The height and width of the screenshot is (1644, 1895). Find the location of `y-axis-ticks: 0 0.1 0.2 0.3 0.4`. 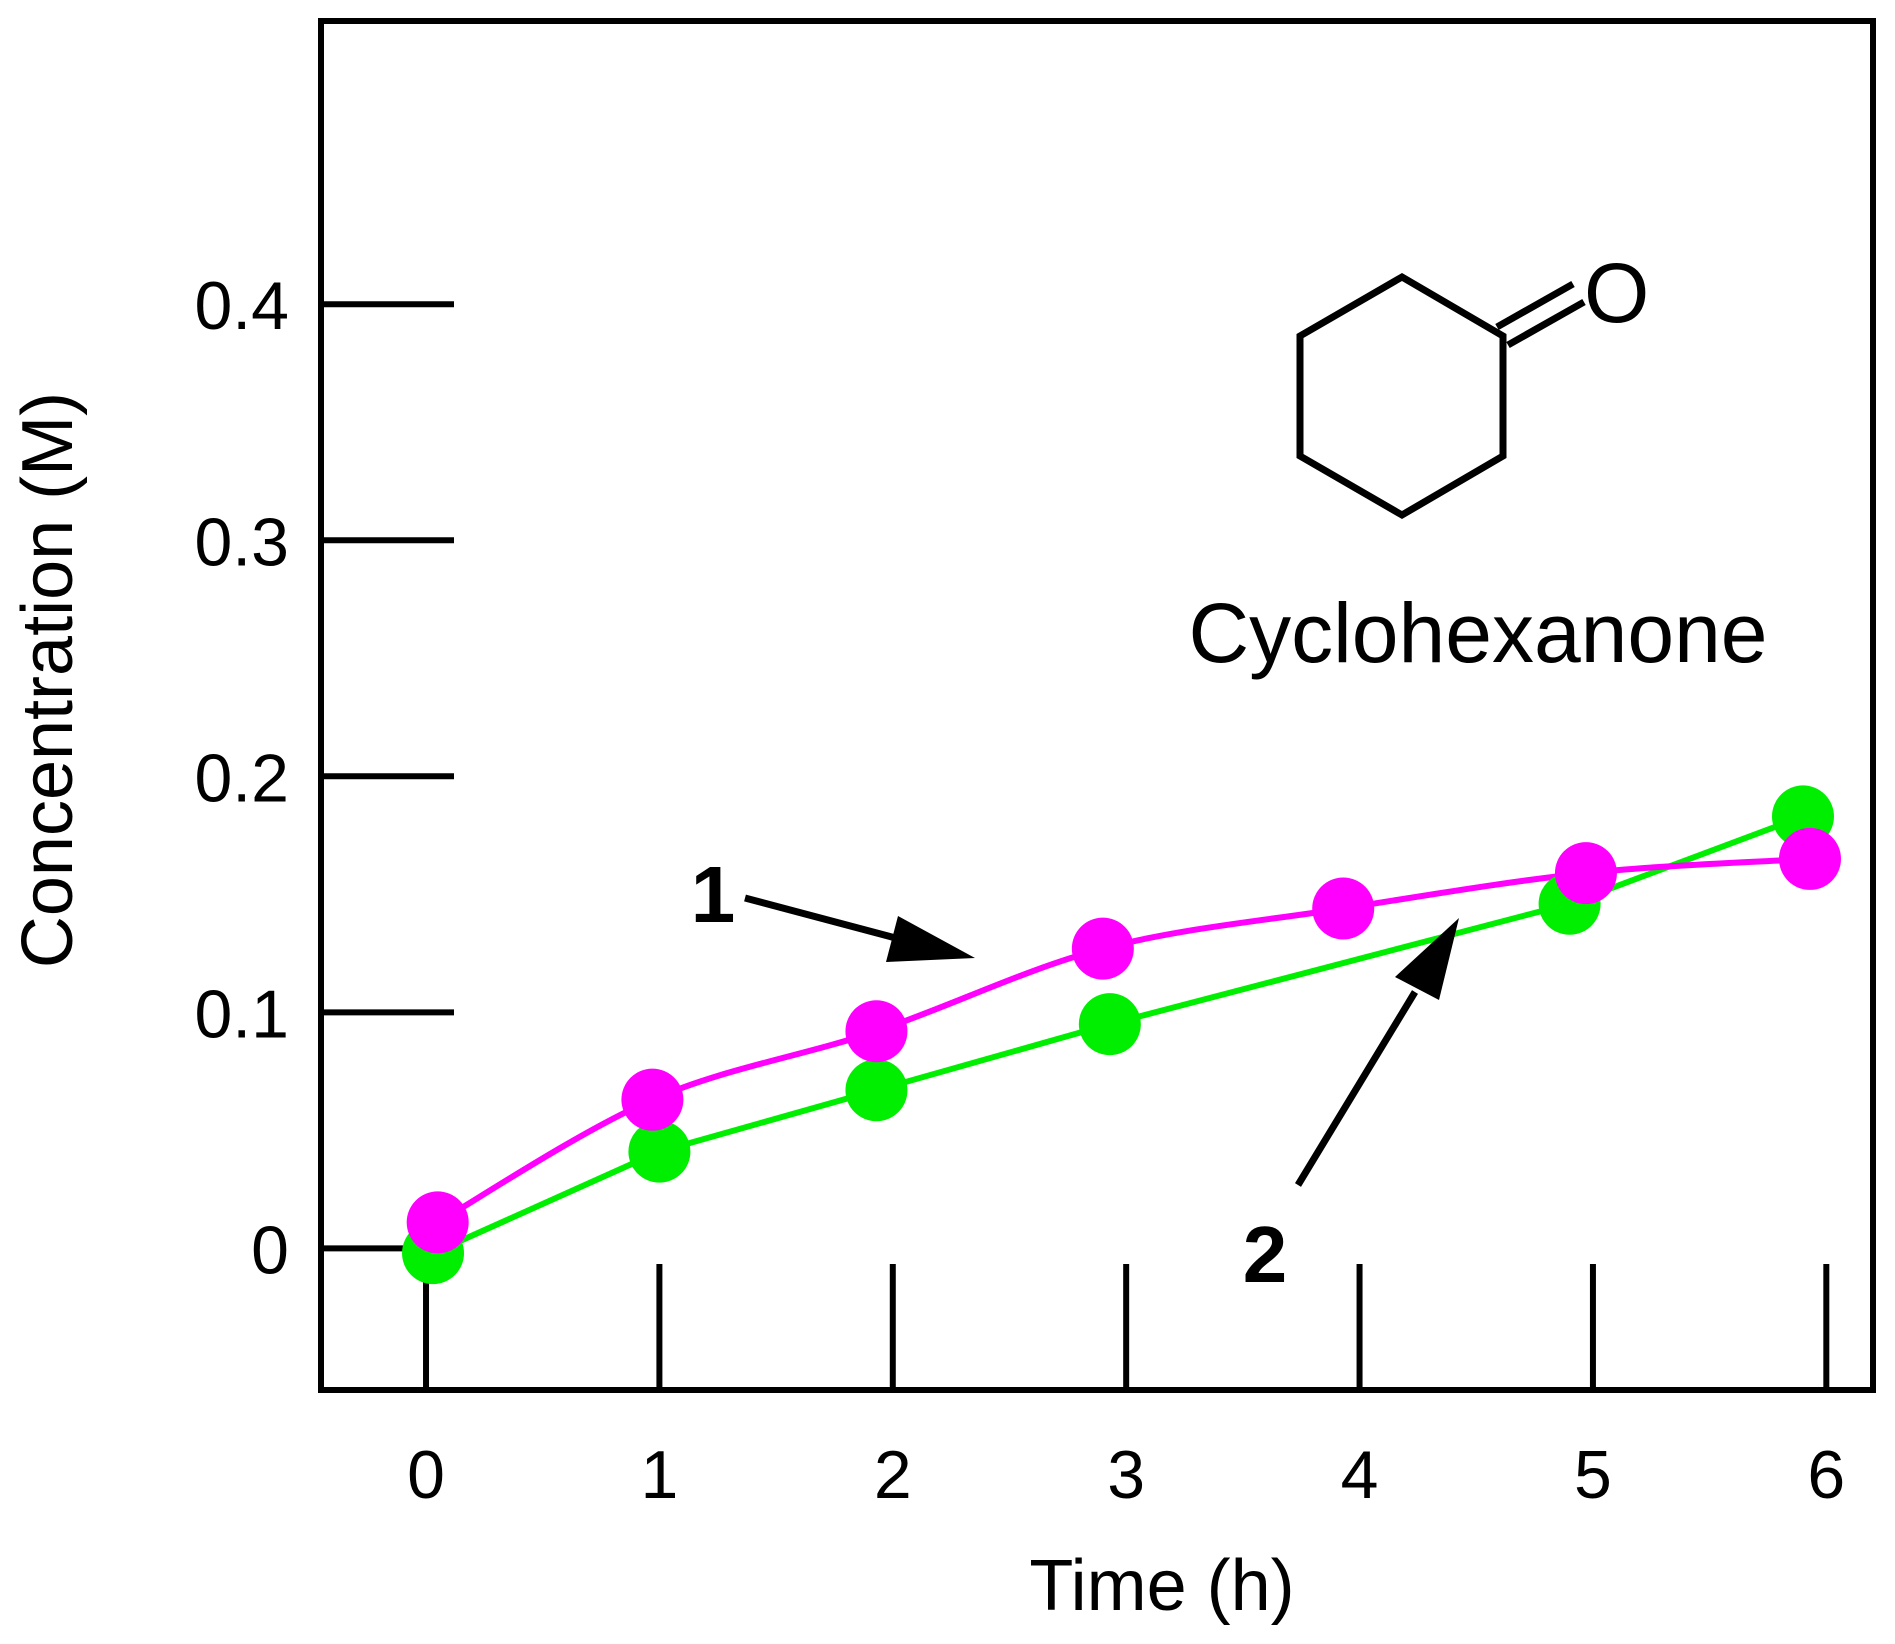

y-axis-ticks: 0 0.1 0.2 0.3 0.4 is located at coordinates (324, 778).